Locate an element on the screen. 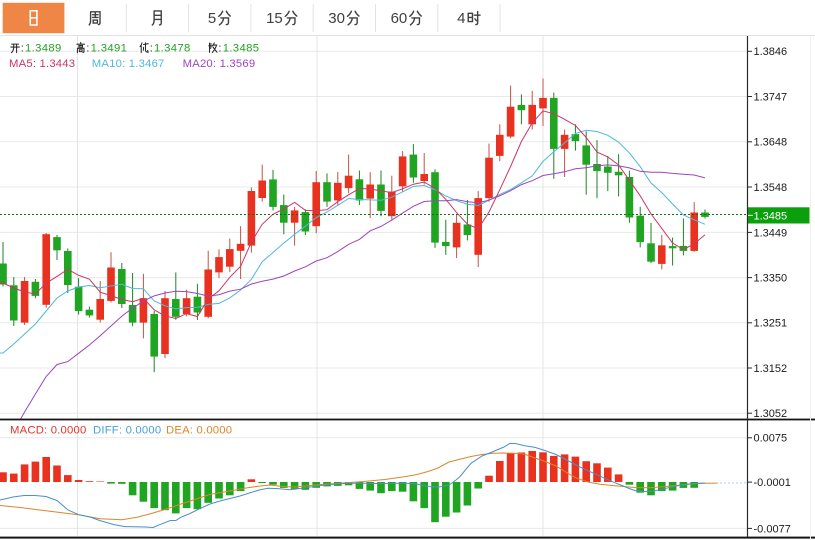  svg-text: 30 is located at coordinates (336, 18).